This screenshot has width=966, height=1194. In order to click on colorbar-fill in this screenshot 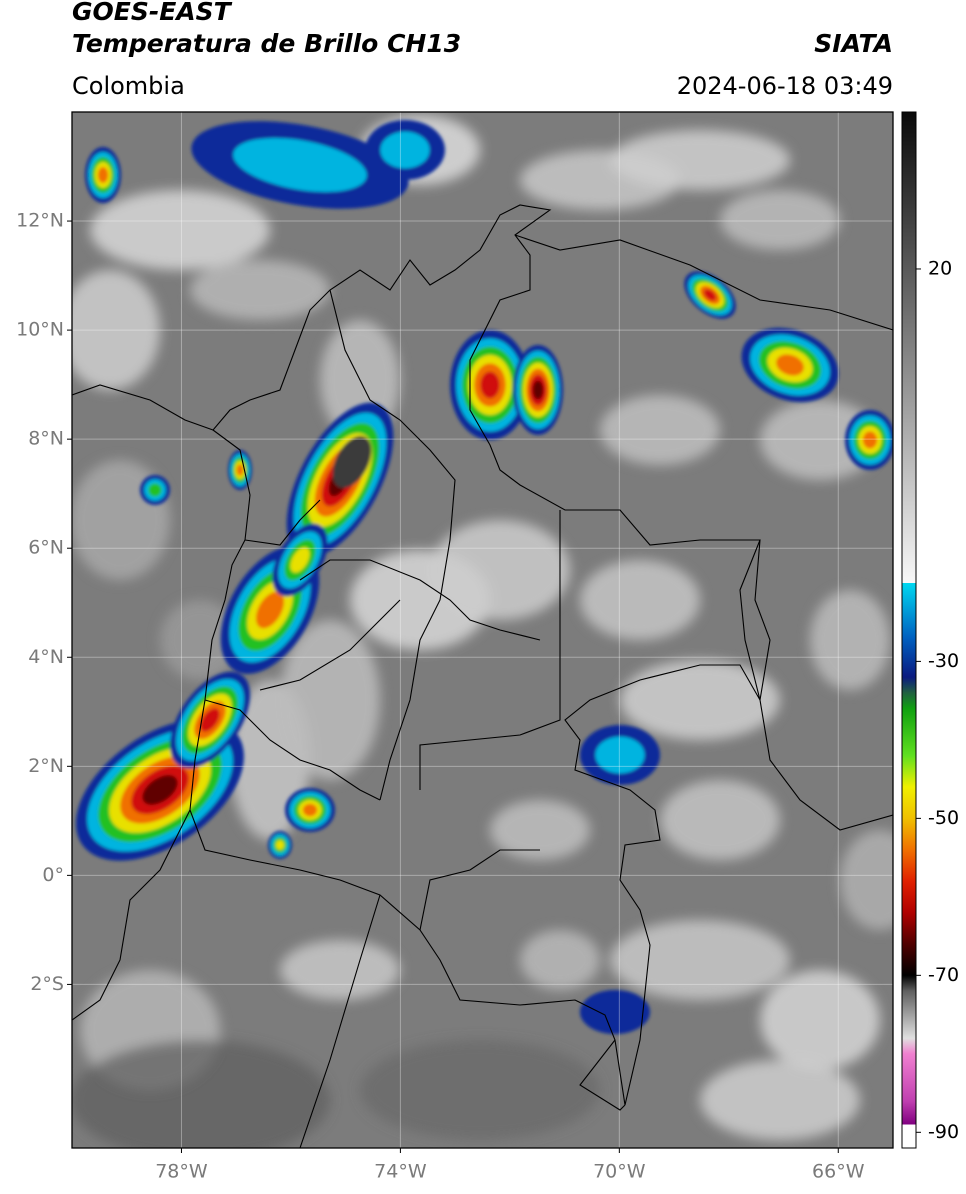, I will do `click(909, 630)`.